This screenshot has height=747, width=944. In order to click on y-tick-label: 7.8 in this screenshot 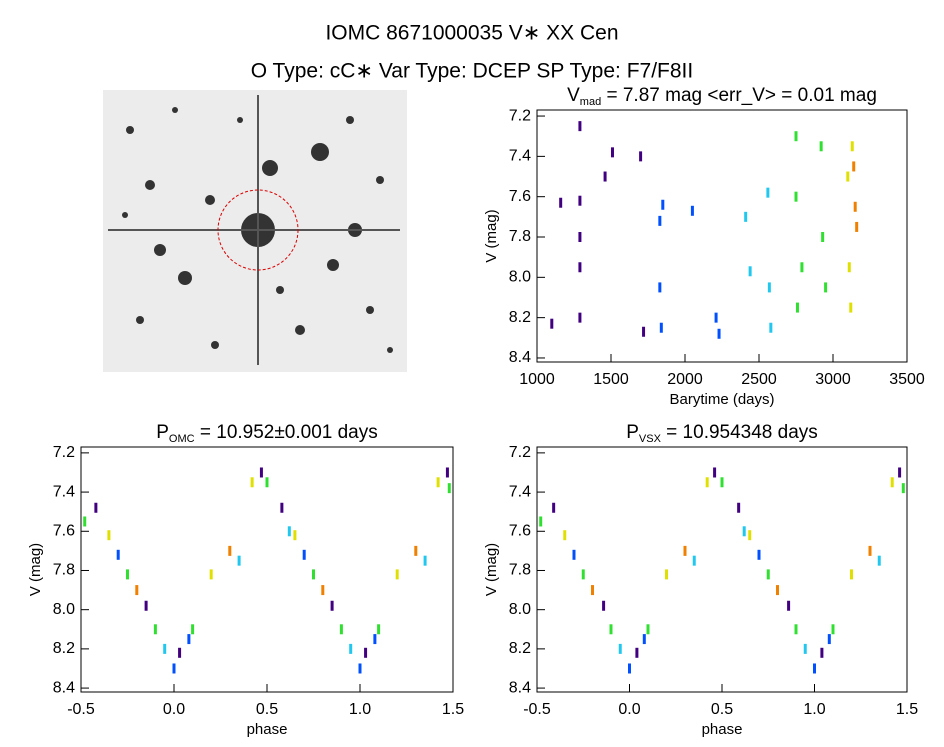, I will do `click(64, 570)`.